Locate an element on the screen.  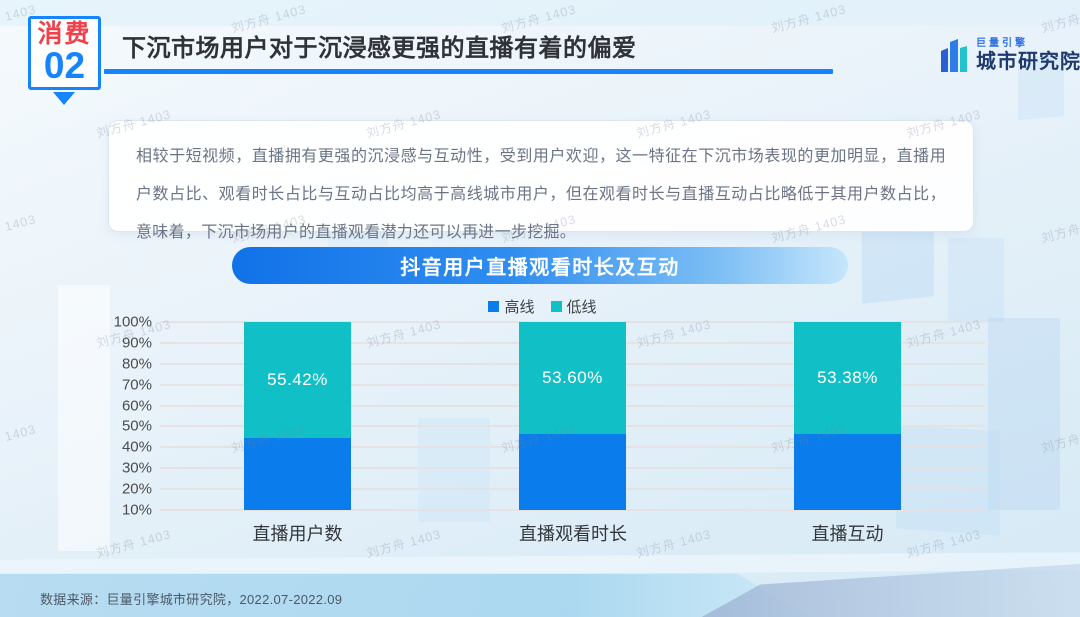
title-underline is located at coordinates (468, 71).